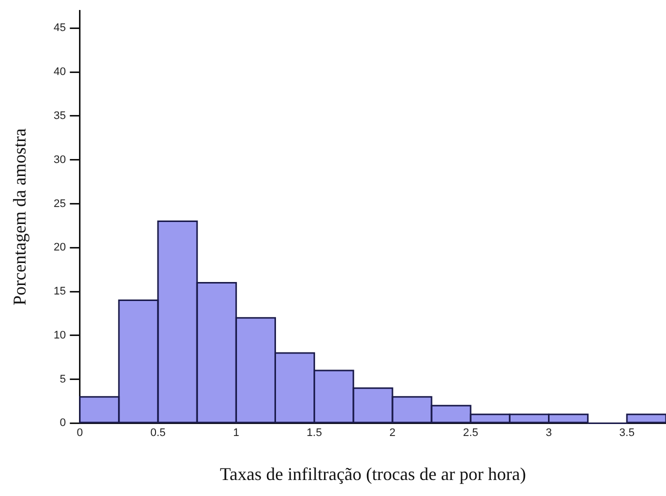  What do you see at coordinates (60, 204) in the screenshot?
I see `y-tick-label: 25` at bounding box center [60, 204].